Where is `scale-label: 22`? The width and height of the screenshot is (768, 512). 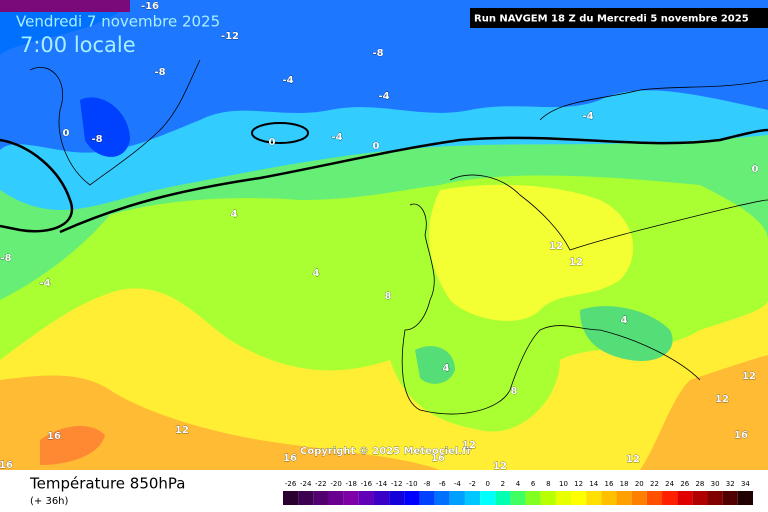 scale-label: 22 is located at coordinates (654, 484).